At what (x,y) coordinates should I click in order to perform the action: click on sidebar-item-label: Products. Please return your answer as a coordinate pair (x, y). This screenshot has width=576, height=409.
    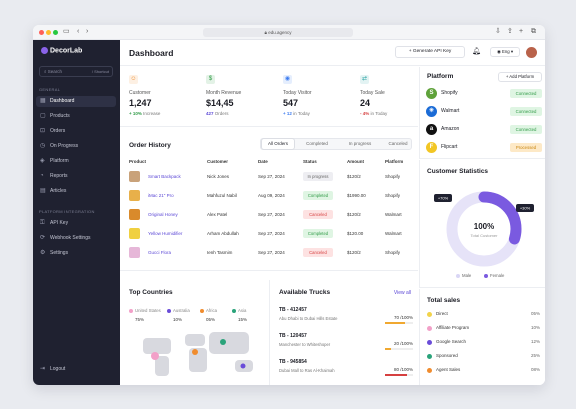
    Looking at the image, I should click on (60, 116).